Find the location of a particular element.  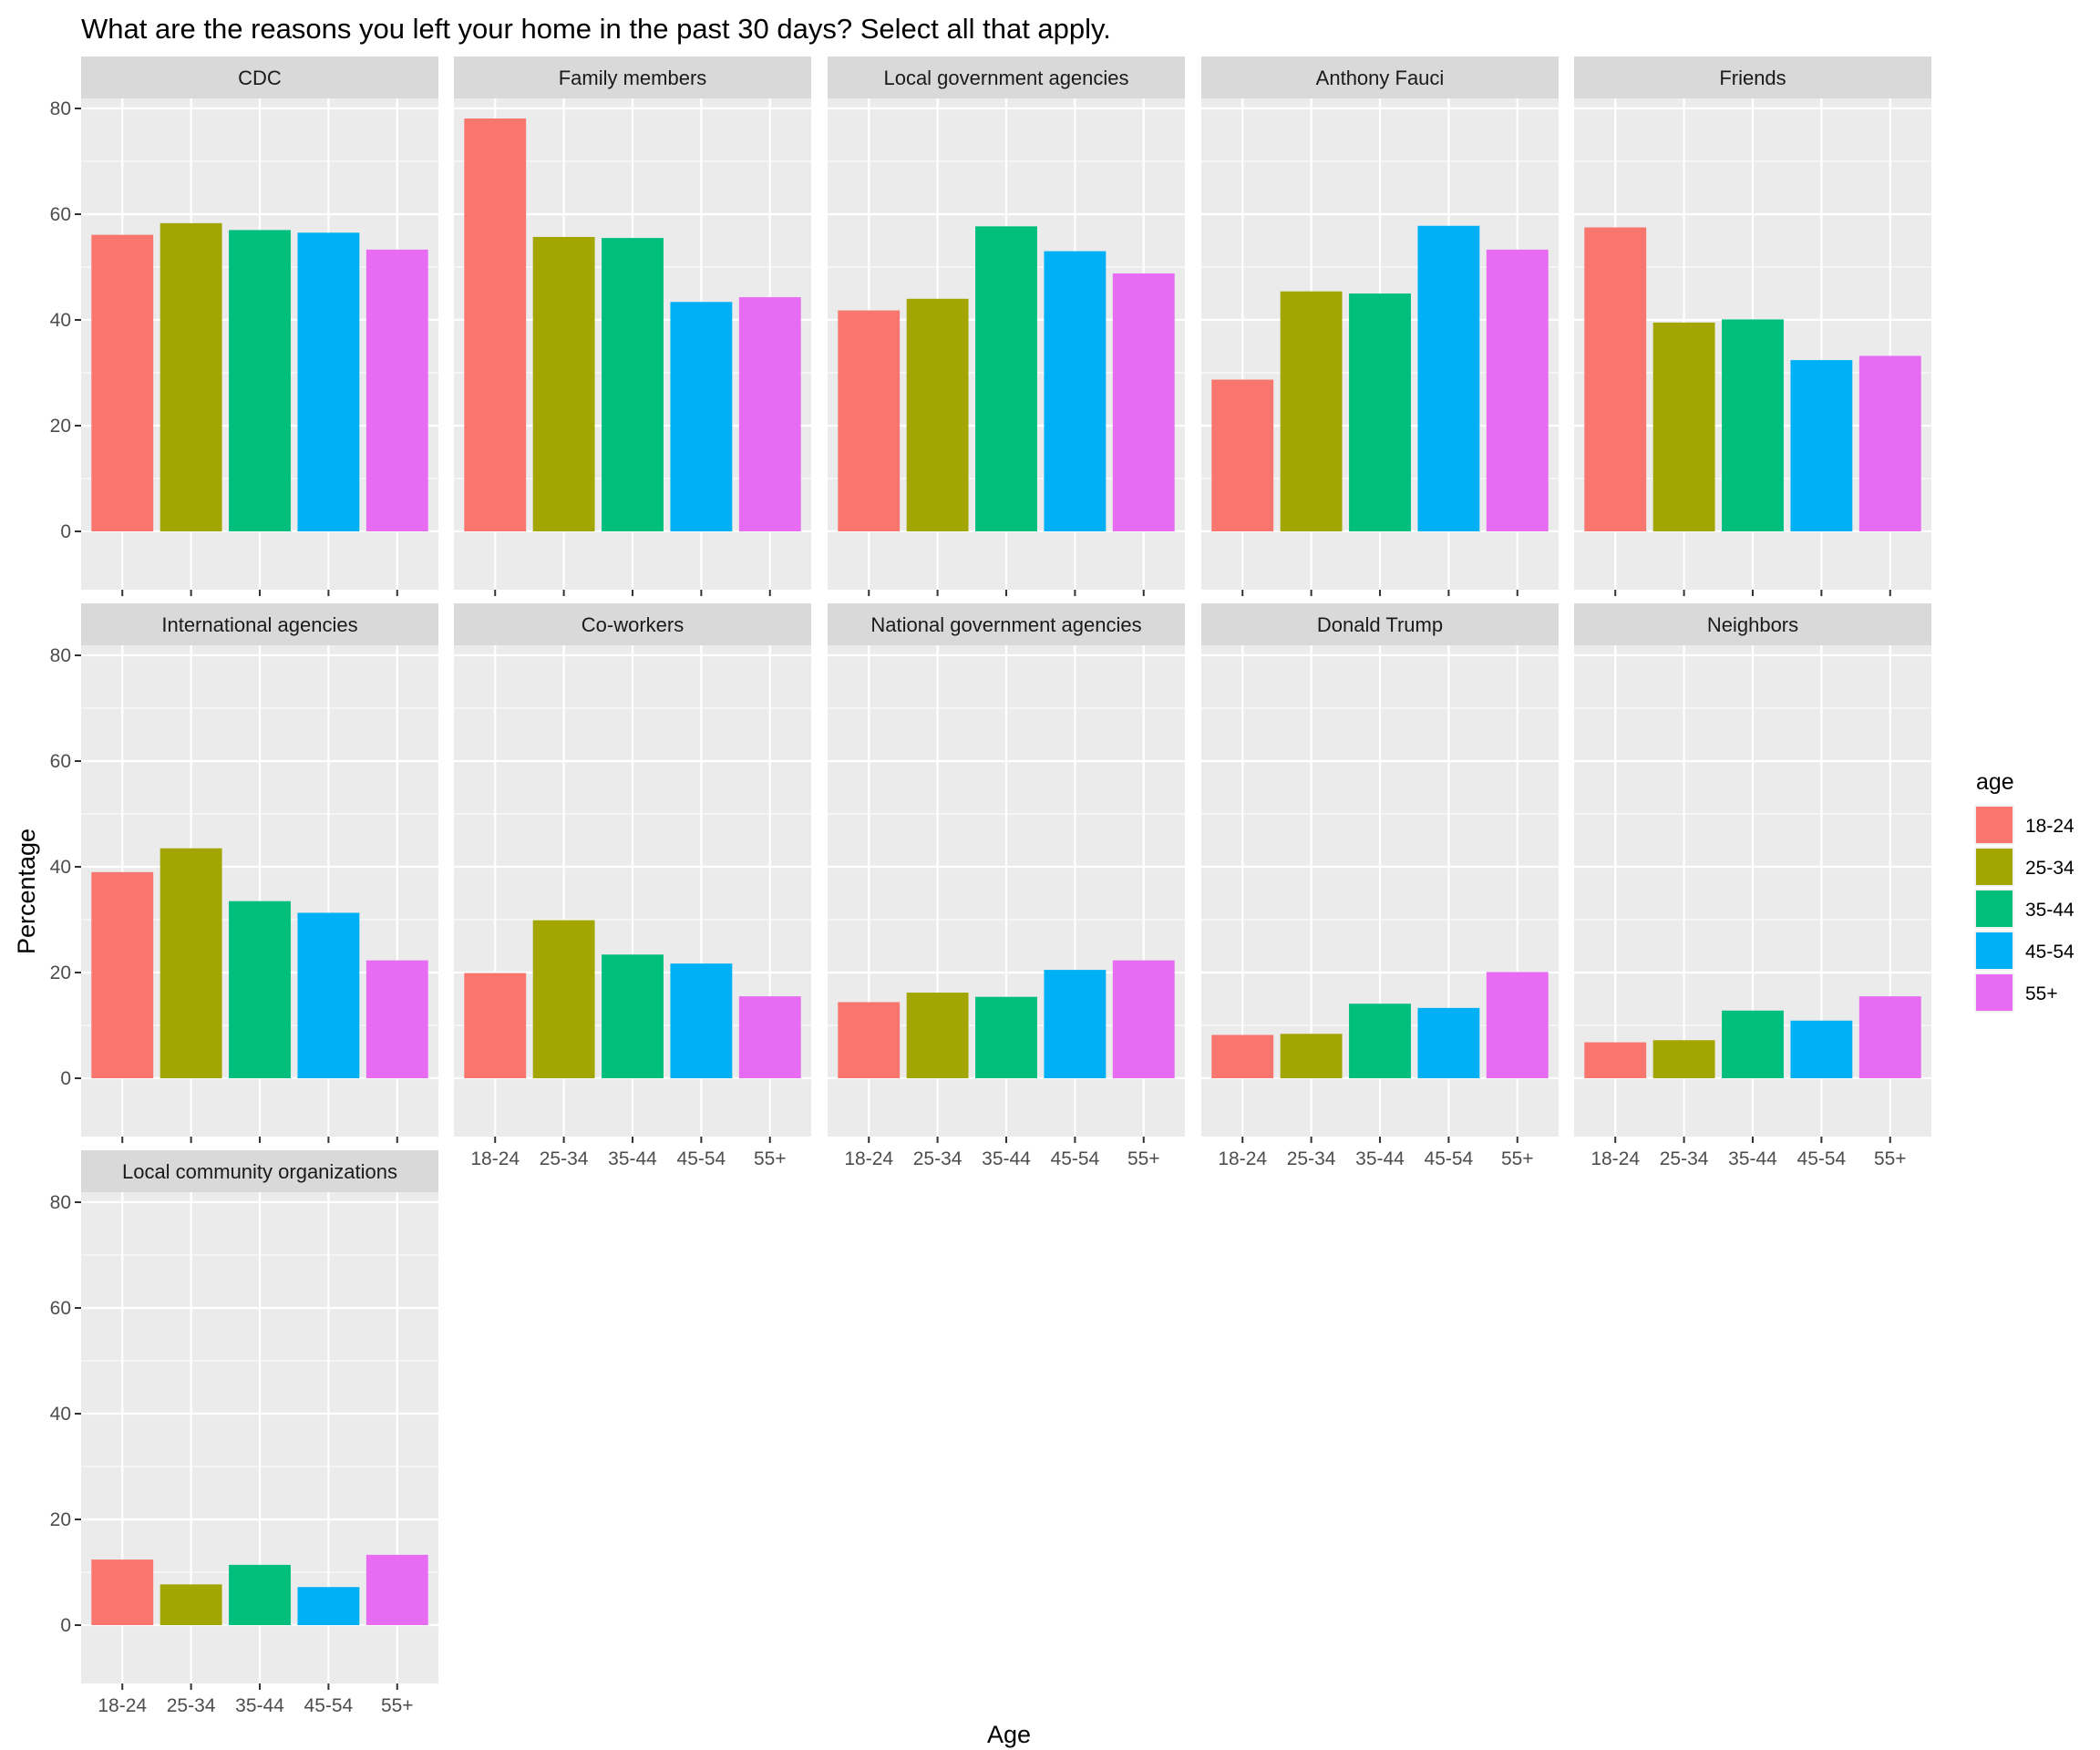

facet-strip-label: Neighbors is located at coordinates (1753, 625).